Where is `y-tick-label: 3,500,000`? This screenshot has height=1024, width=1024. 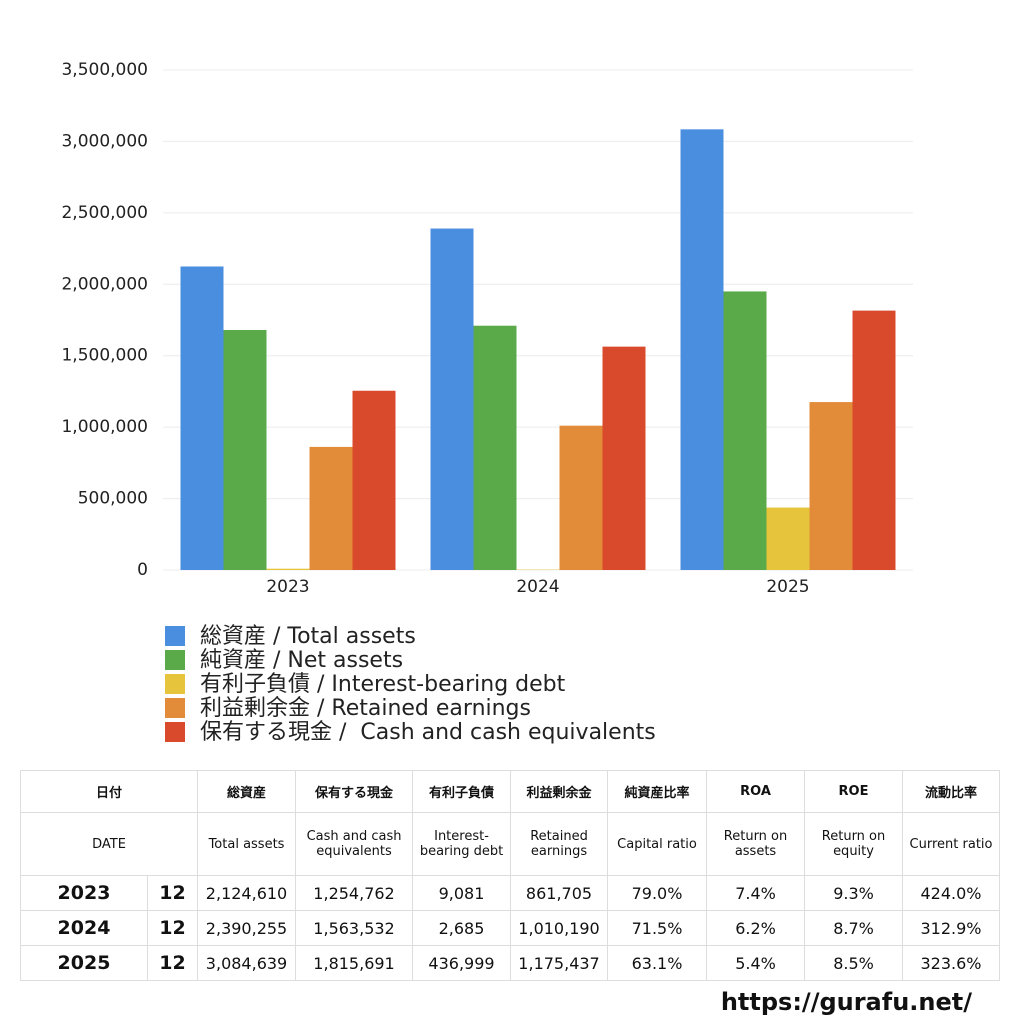 y-tick-label: 3,500,000 is located at coordinates (104, 70).